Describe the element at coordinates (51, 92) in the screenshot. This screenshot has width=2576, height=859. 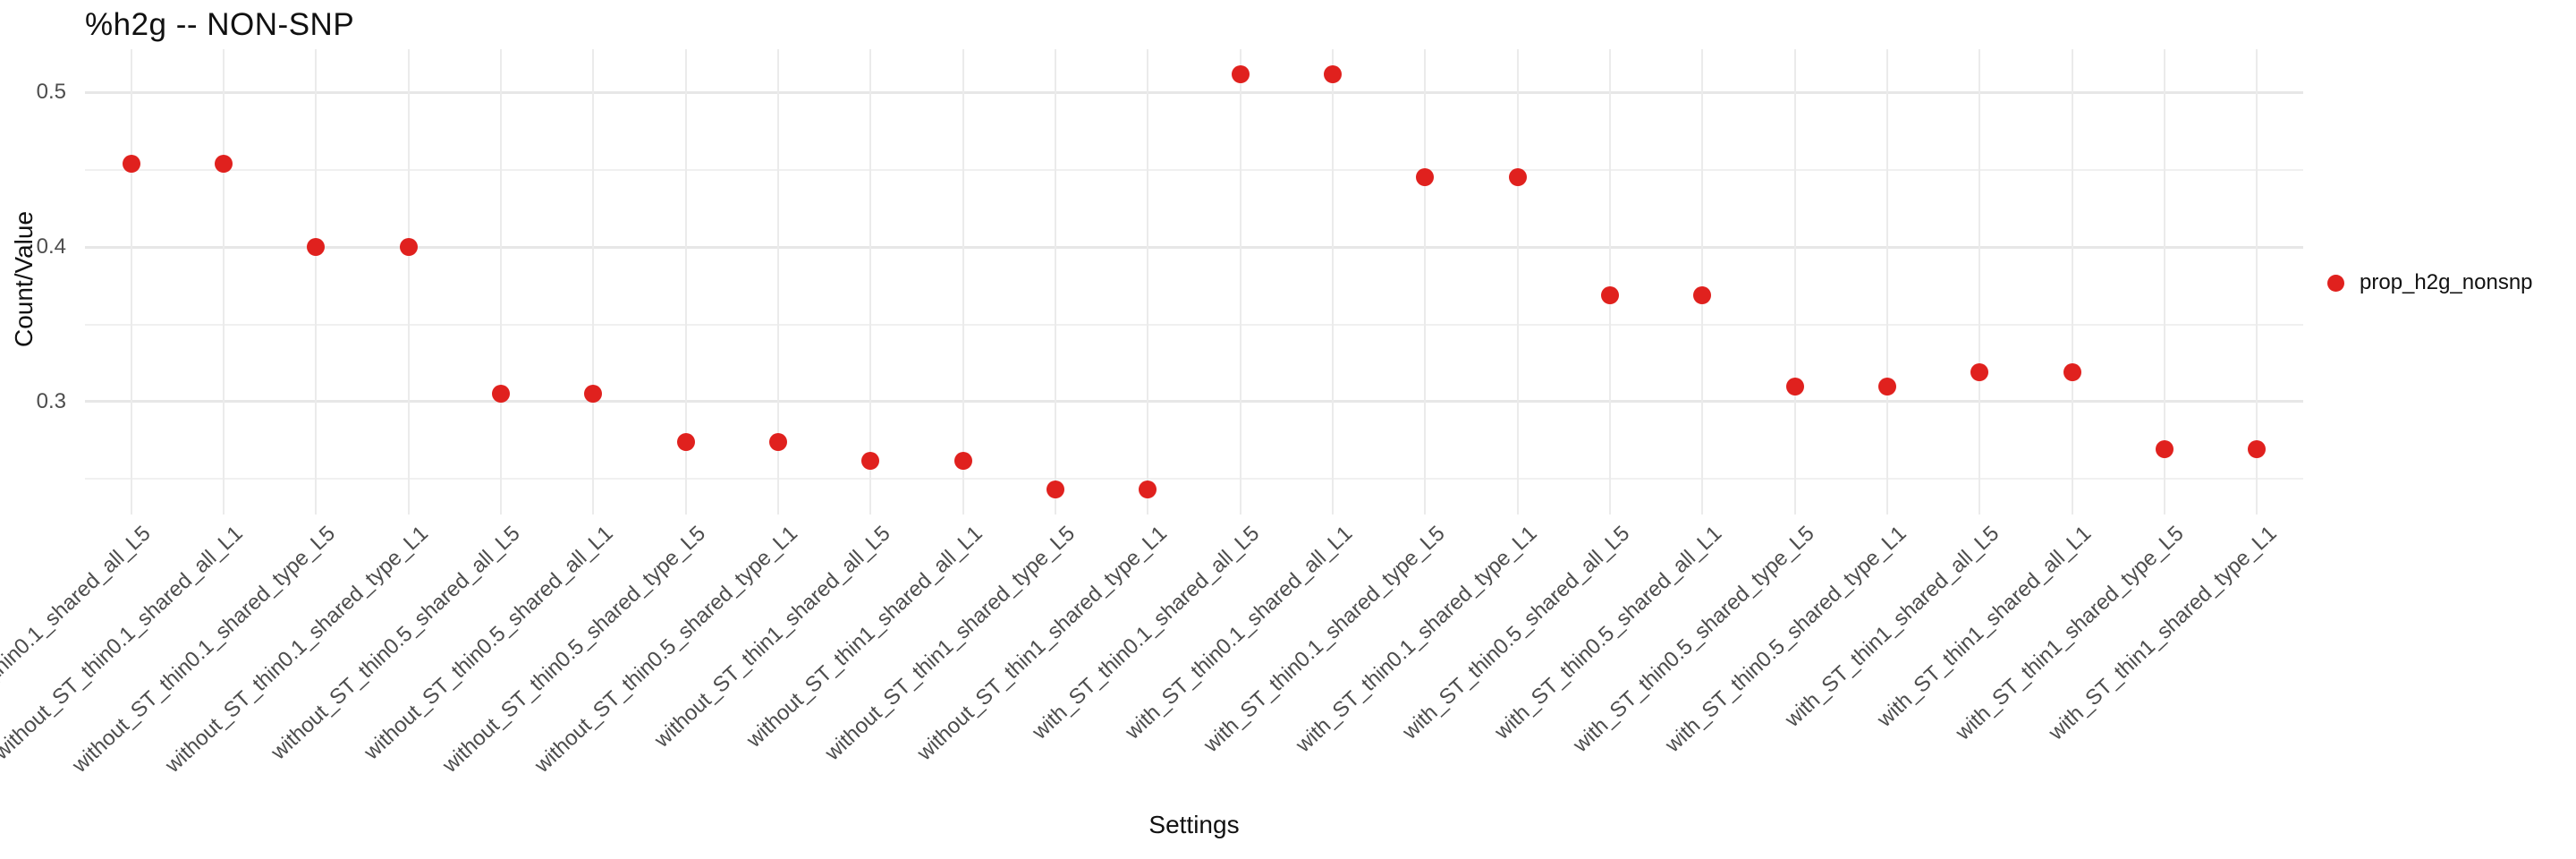
I see `y-tick-label: 0.5` at that location.